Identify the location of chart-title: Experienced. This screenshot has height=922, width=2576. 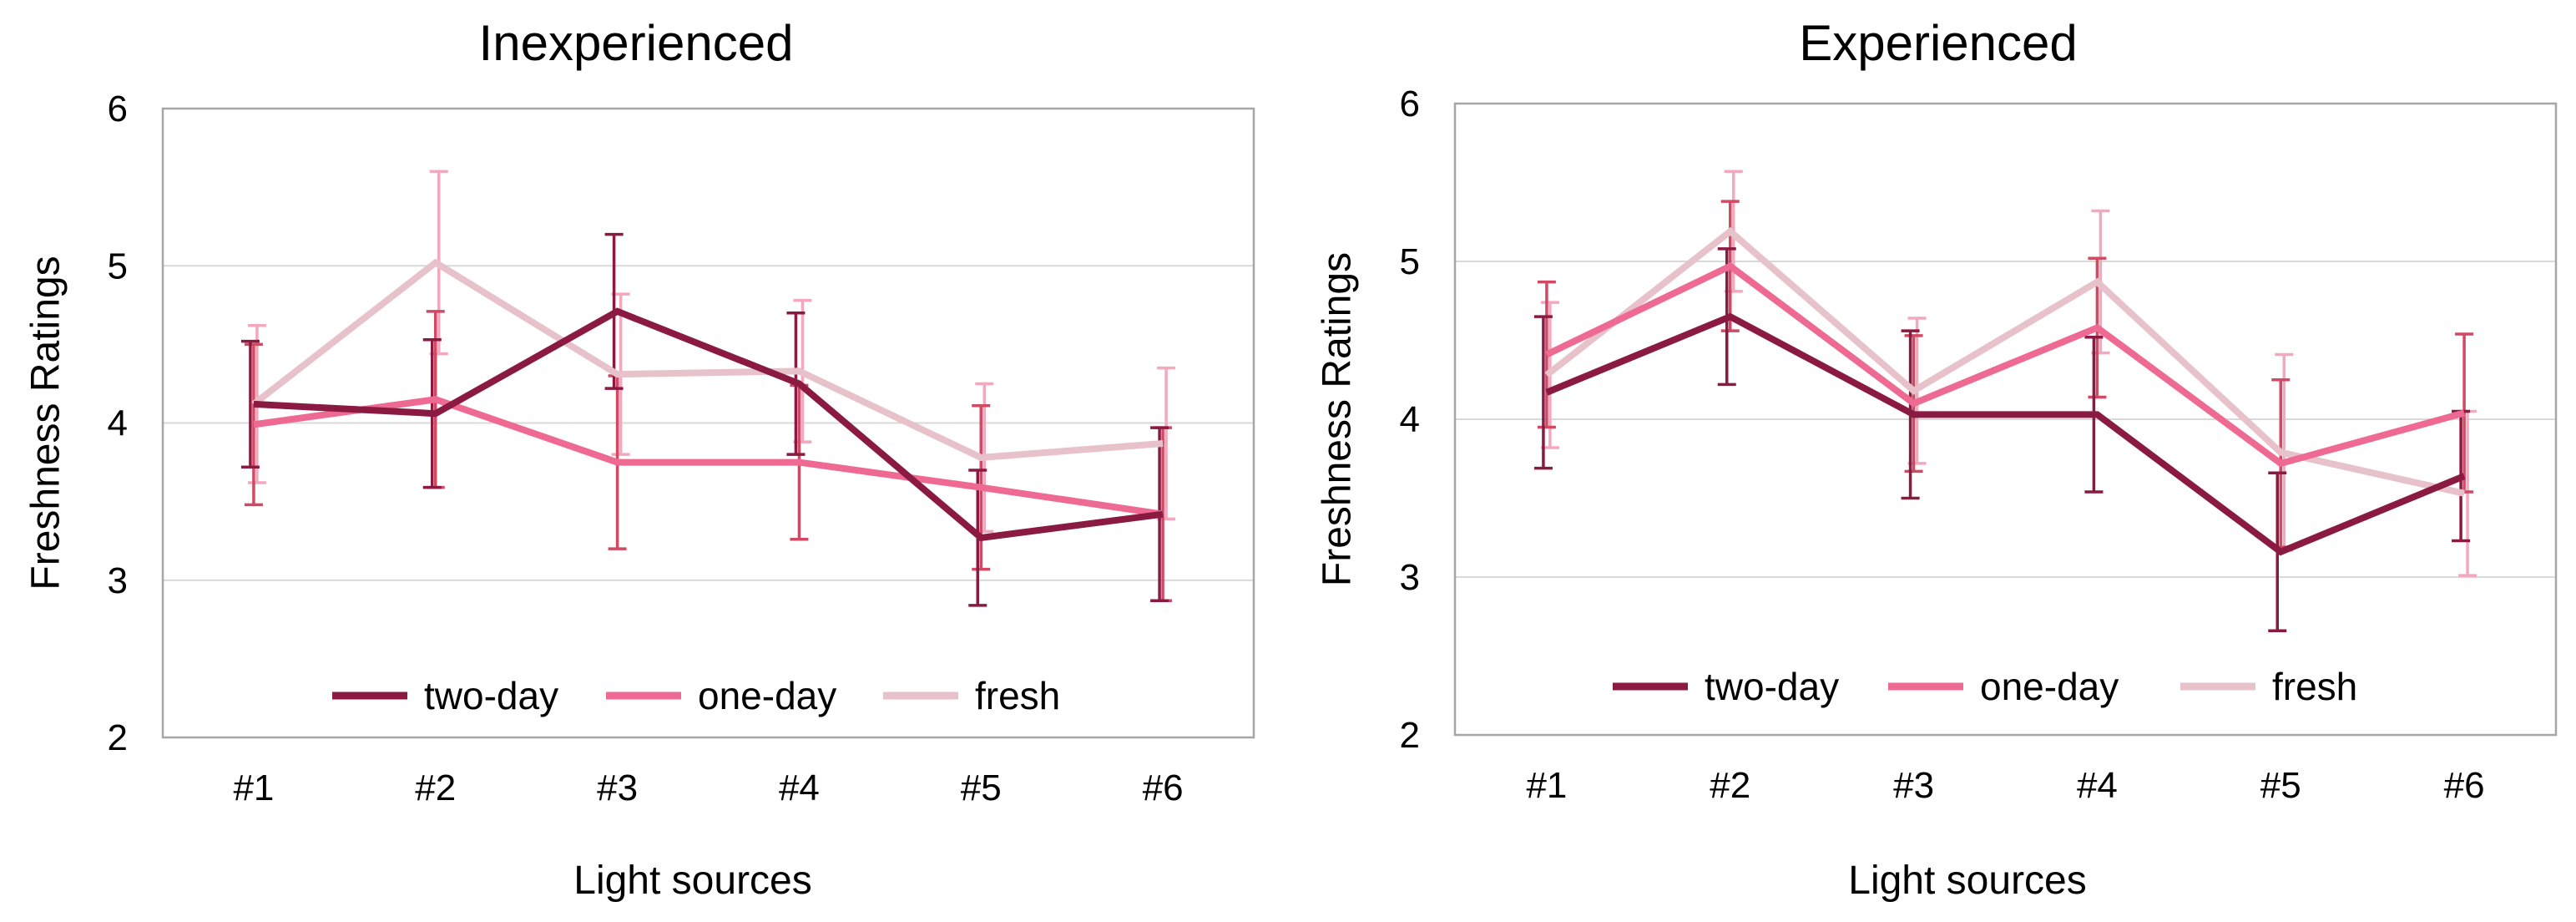
(1938, 43).